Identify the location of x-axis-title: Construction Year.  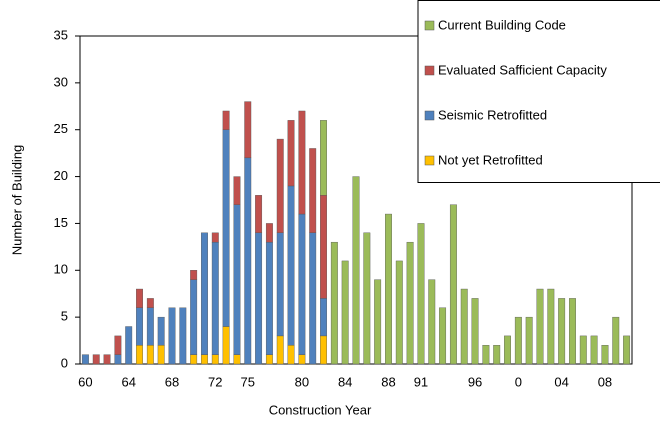
(320, 409).